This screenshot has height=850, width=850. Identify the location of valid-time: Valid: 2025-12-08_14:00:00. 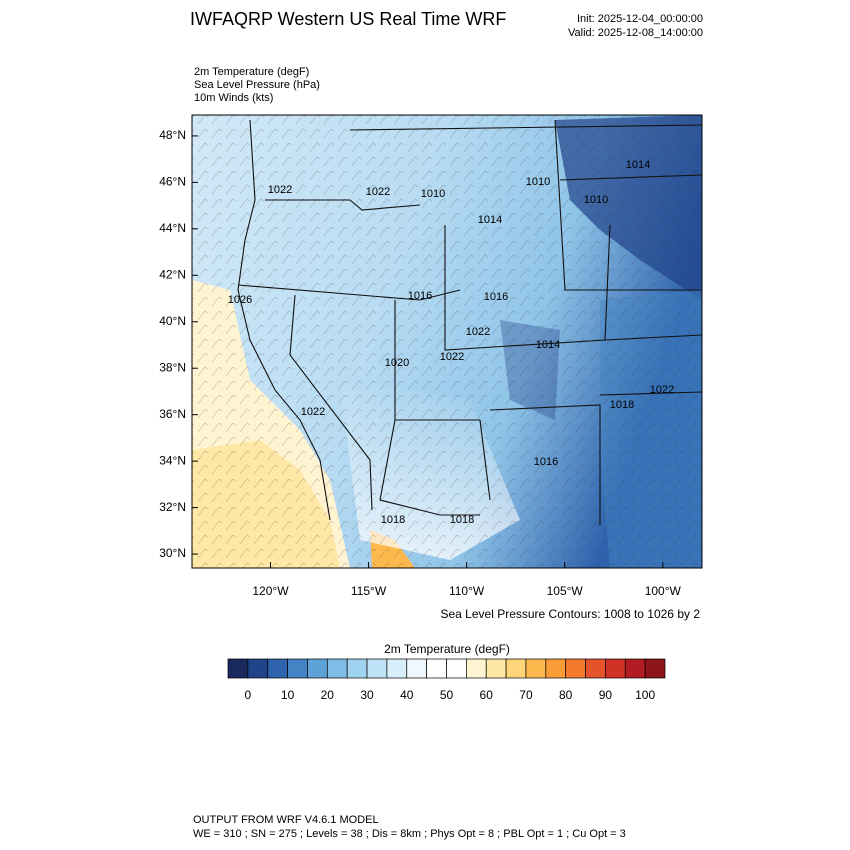
(635, 33).